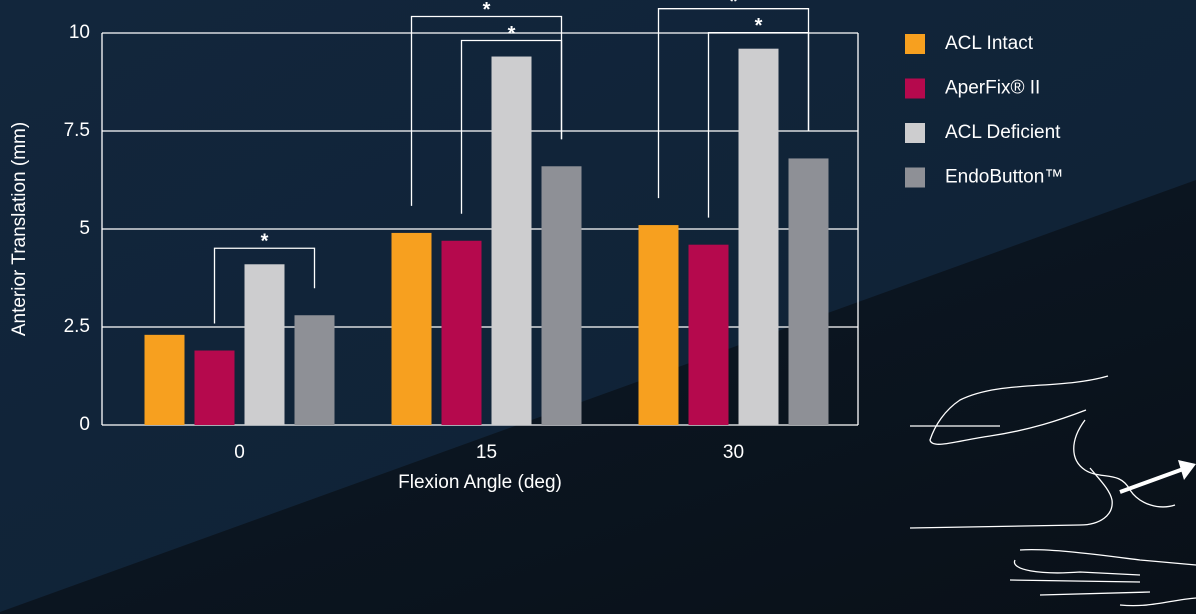  Describe the element at coordinates (992, 88) in the screenshot. I see `legend-label: AperFix® II` at that location.